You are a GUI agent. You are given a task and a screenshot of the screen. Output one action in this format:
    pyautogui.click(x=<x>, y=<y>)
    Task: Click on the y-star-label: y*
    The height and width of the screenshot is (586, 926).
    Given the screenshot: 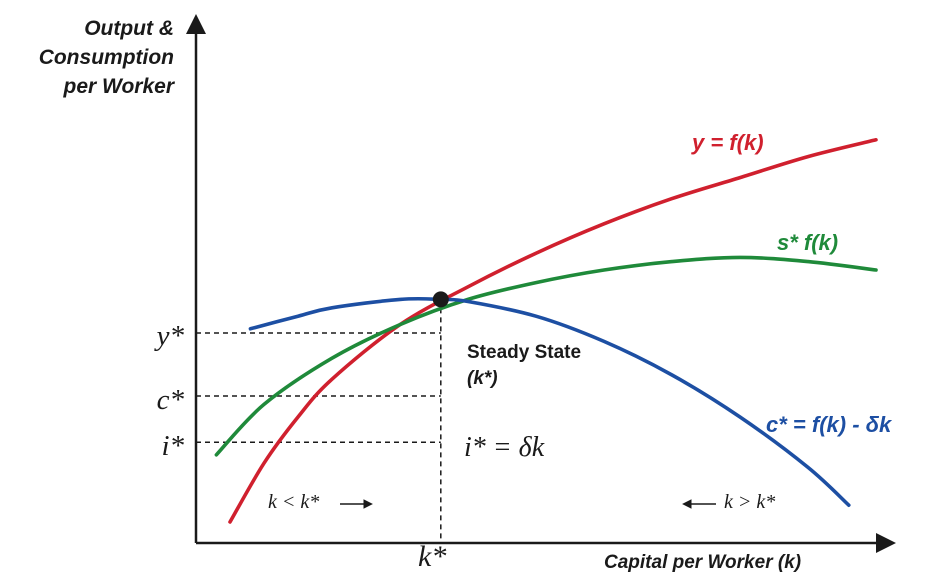 What is the action you would take?
    pyautogui.click(x=170, y=336)
    